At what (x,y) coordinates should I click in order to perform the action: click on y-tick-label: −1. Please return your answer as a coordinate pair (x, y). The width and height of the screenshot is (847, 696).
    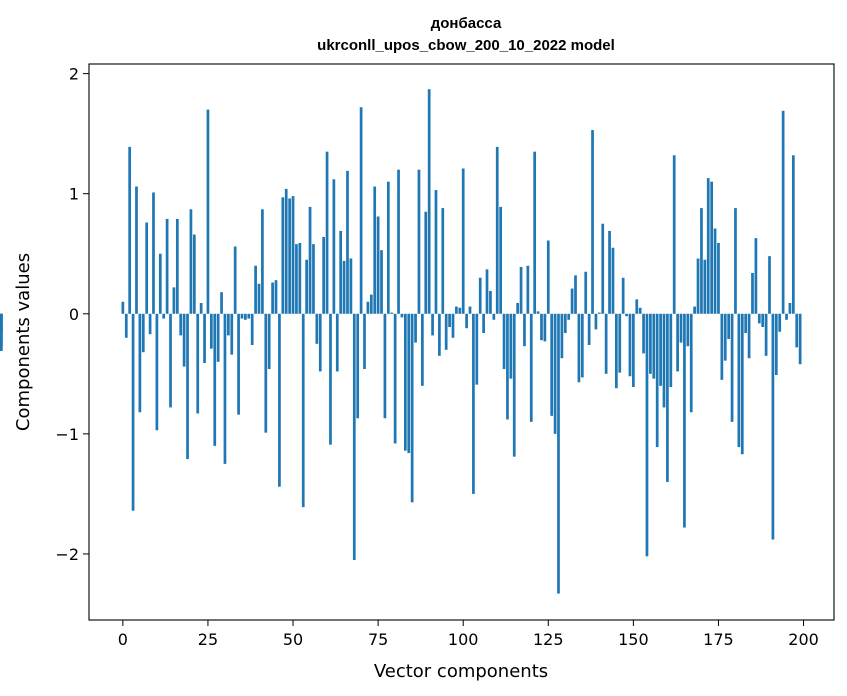
    Looking at the image, I should click on (67, 434).